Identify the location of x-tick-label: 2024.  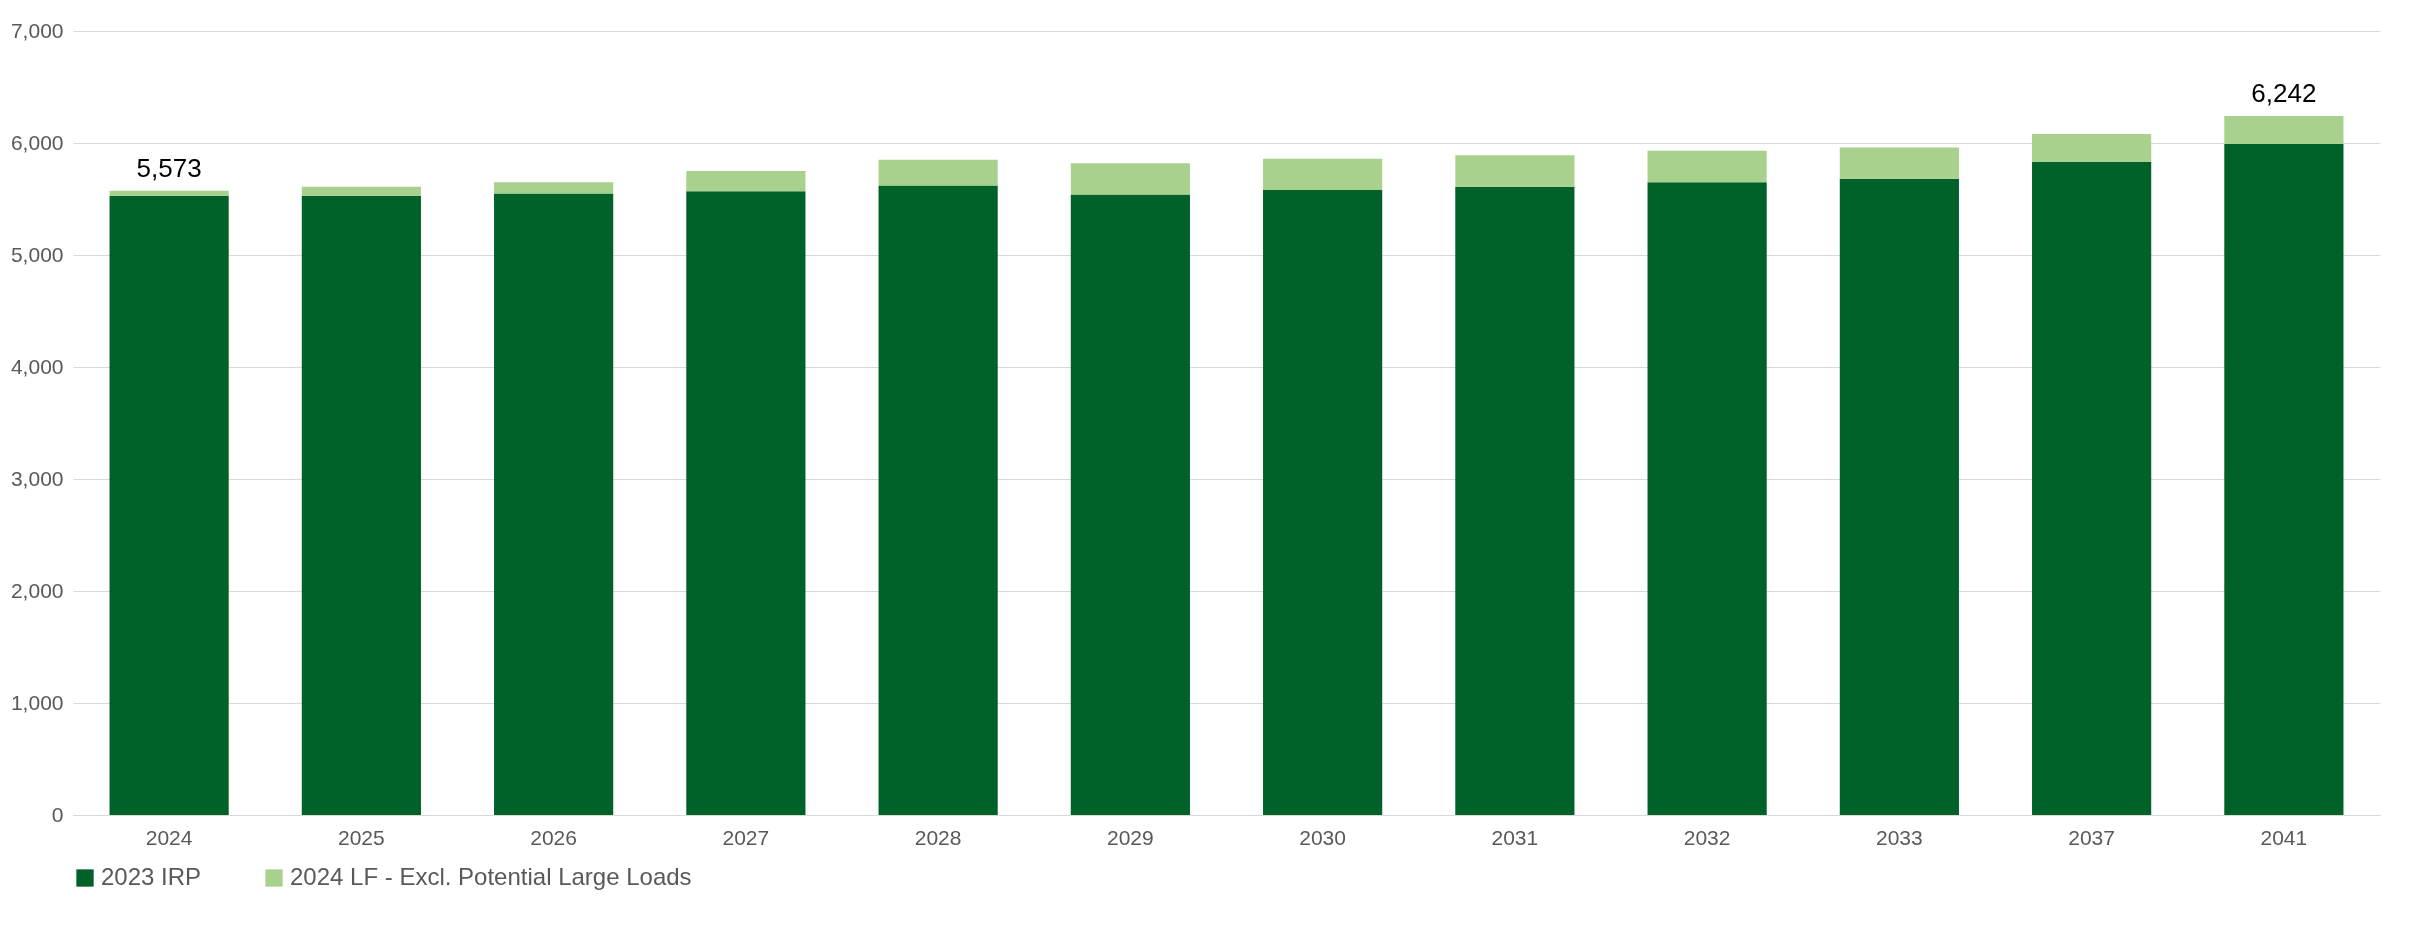
(169, 837).